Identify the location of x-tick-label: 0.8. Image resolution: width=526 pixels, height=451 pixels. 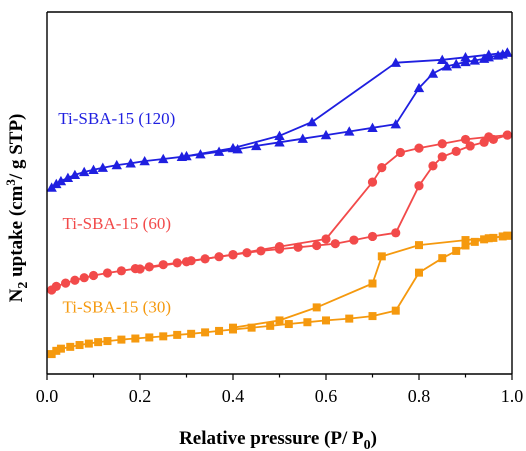
(419, 396).